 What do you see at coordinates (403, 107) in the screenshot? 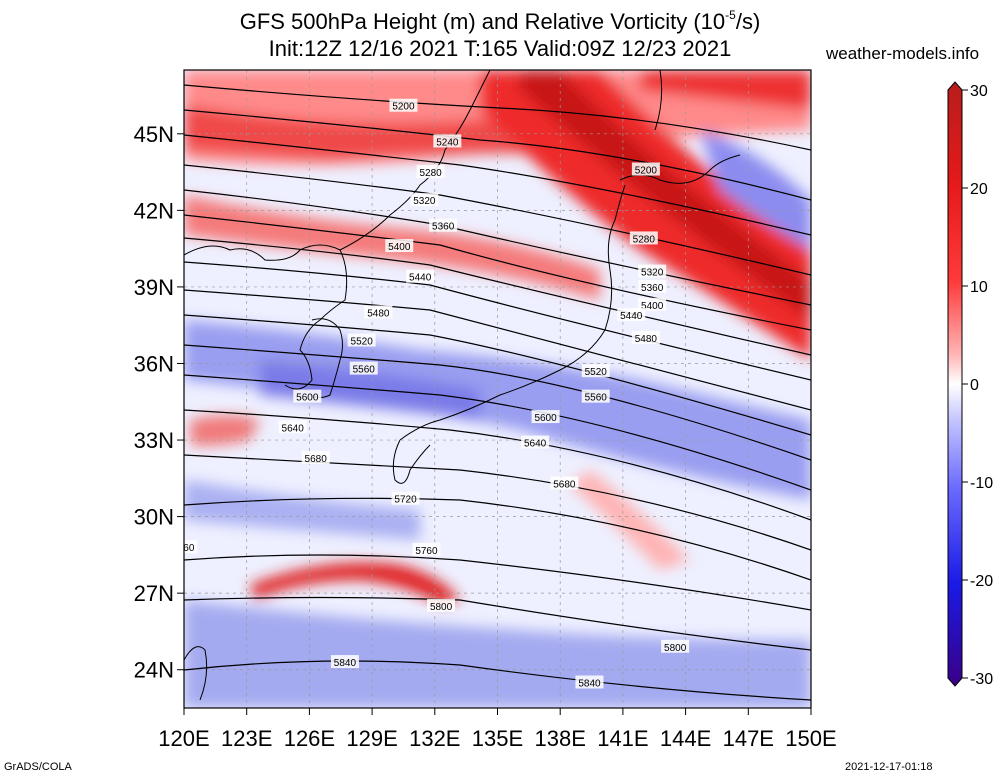
I see `contour-label: 5200` at bounding box center [403, 107].